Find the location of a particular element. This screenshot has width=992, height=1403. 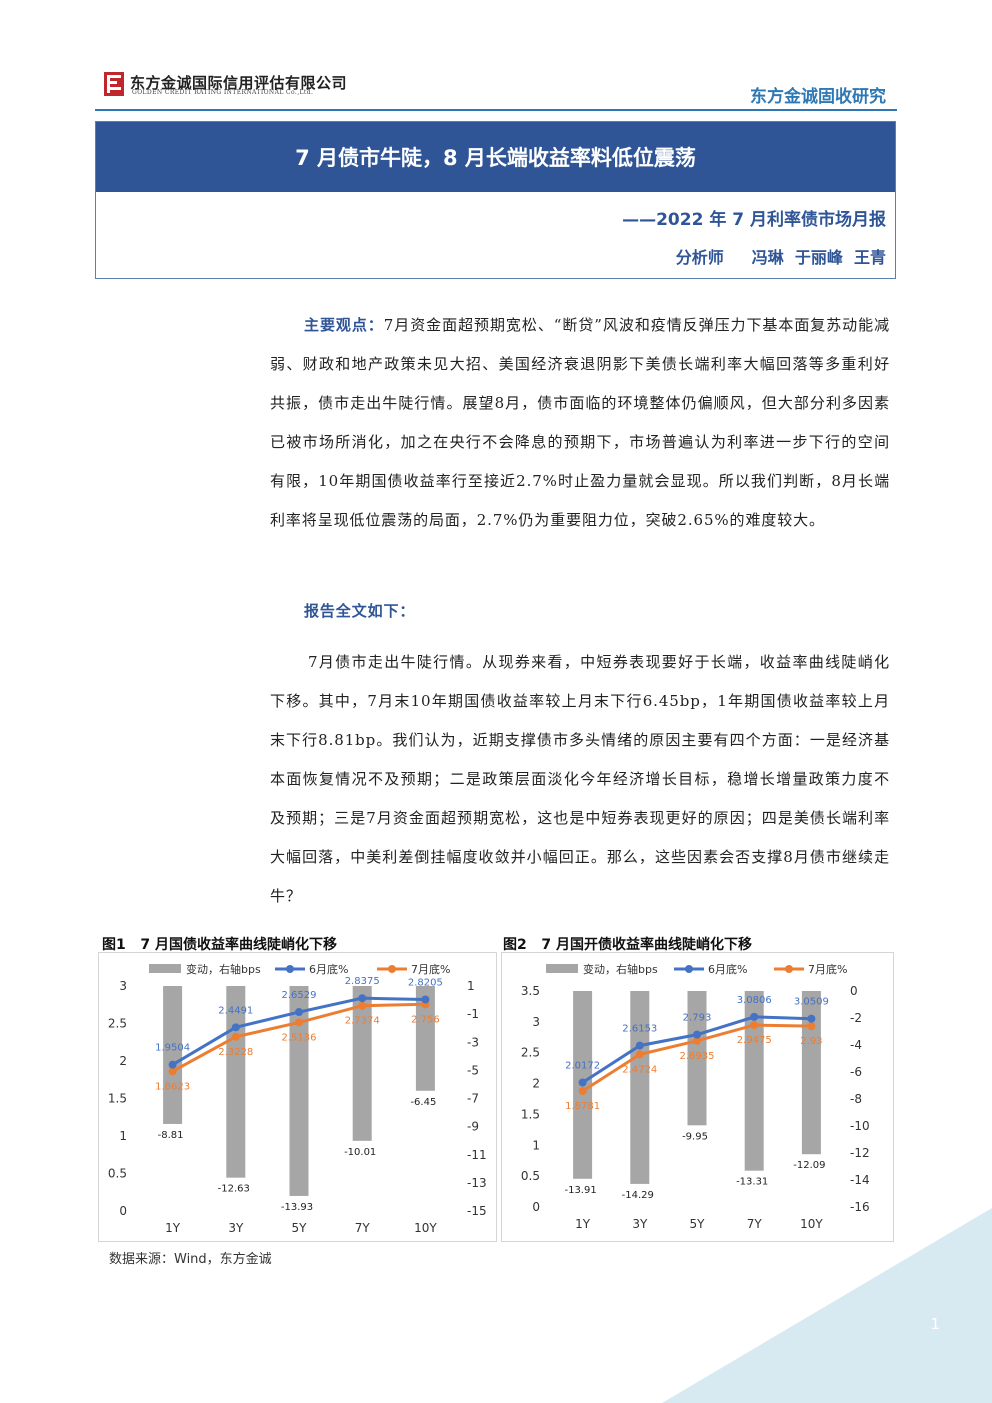

y-right-tick-label: -12 is located at coordinates (860, 1153).